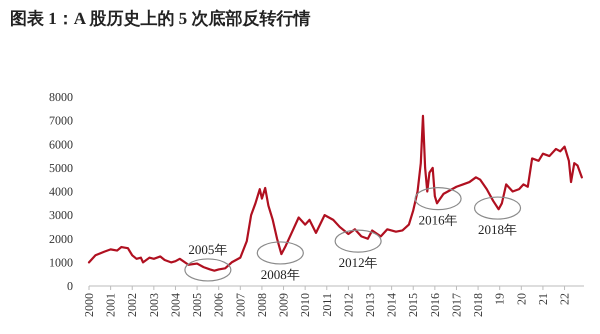 The height and width of the screenshot is (334, 600). Describe the element at coordinates (261, 305) in the screenshot. I see `x-tick-label: 2008` at that location.